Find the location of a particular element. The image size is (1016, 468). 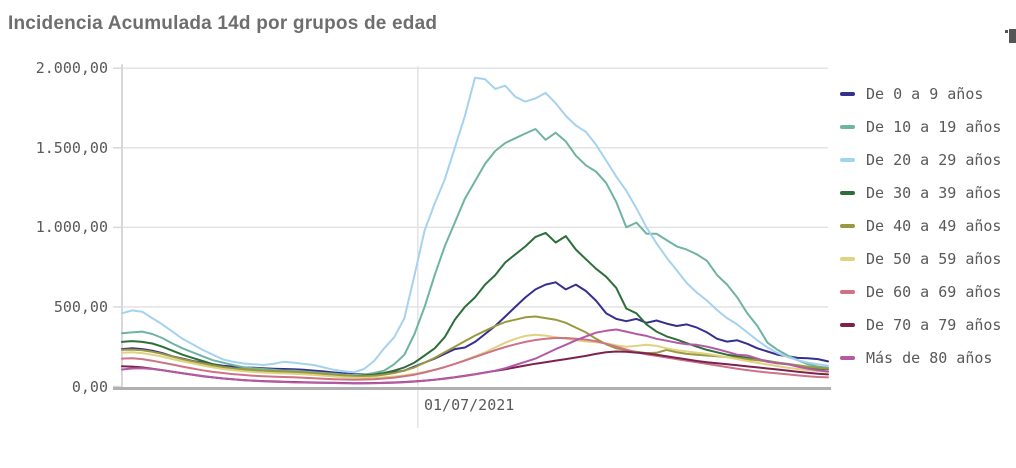

y-axis-tick-label: 1.500,00 is located at coordinates (71, 147).